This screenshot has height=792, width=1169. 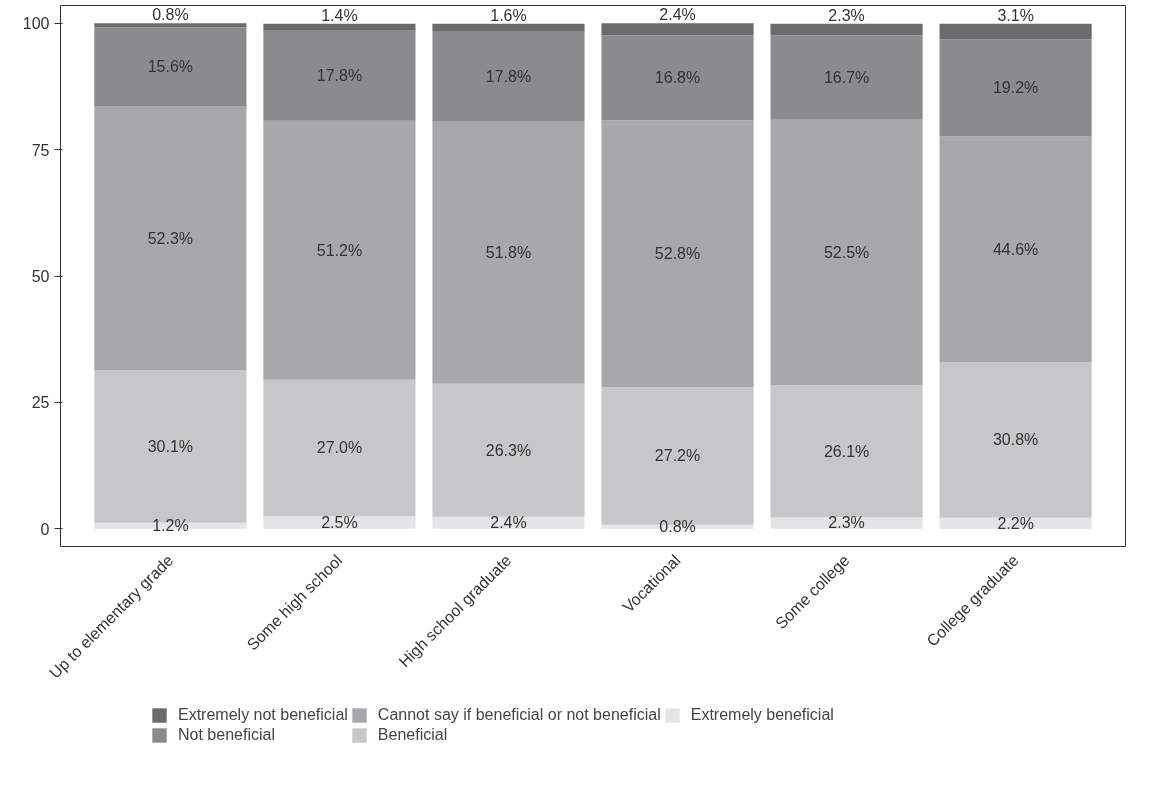 I want to click on data-label: 2.5%, so click(x=339, y=522).